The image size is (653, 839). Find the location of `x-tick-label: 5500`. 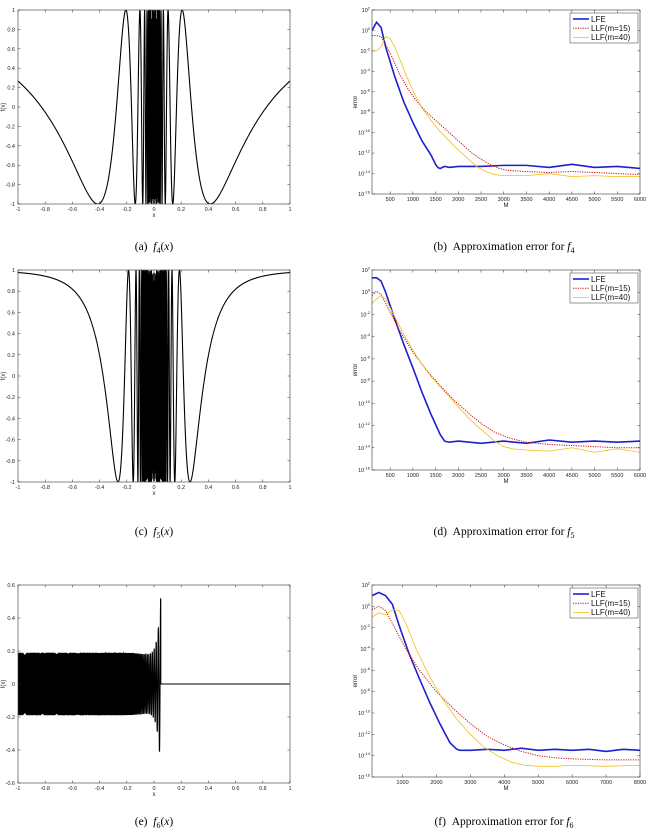

x-tick-label: 5500 is located at coordinates (617, 476).